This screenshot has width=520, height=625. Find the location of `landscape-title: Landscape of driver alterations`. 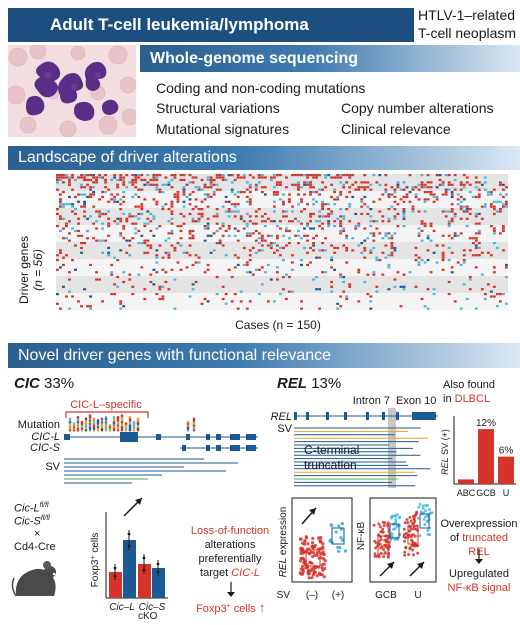

landscape-title: Landscape of driver alterations is located at coordinates (127, 157).